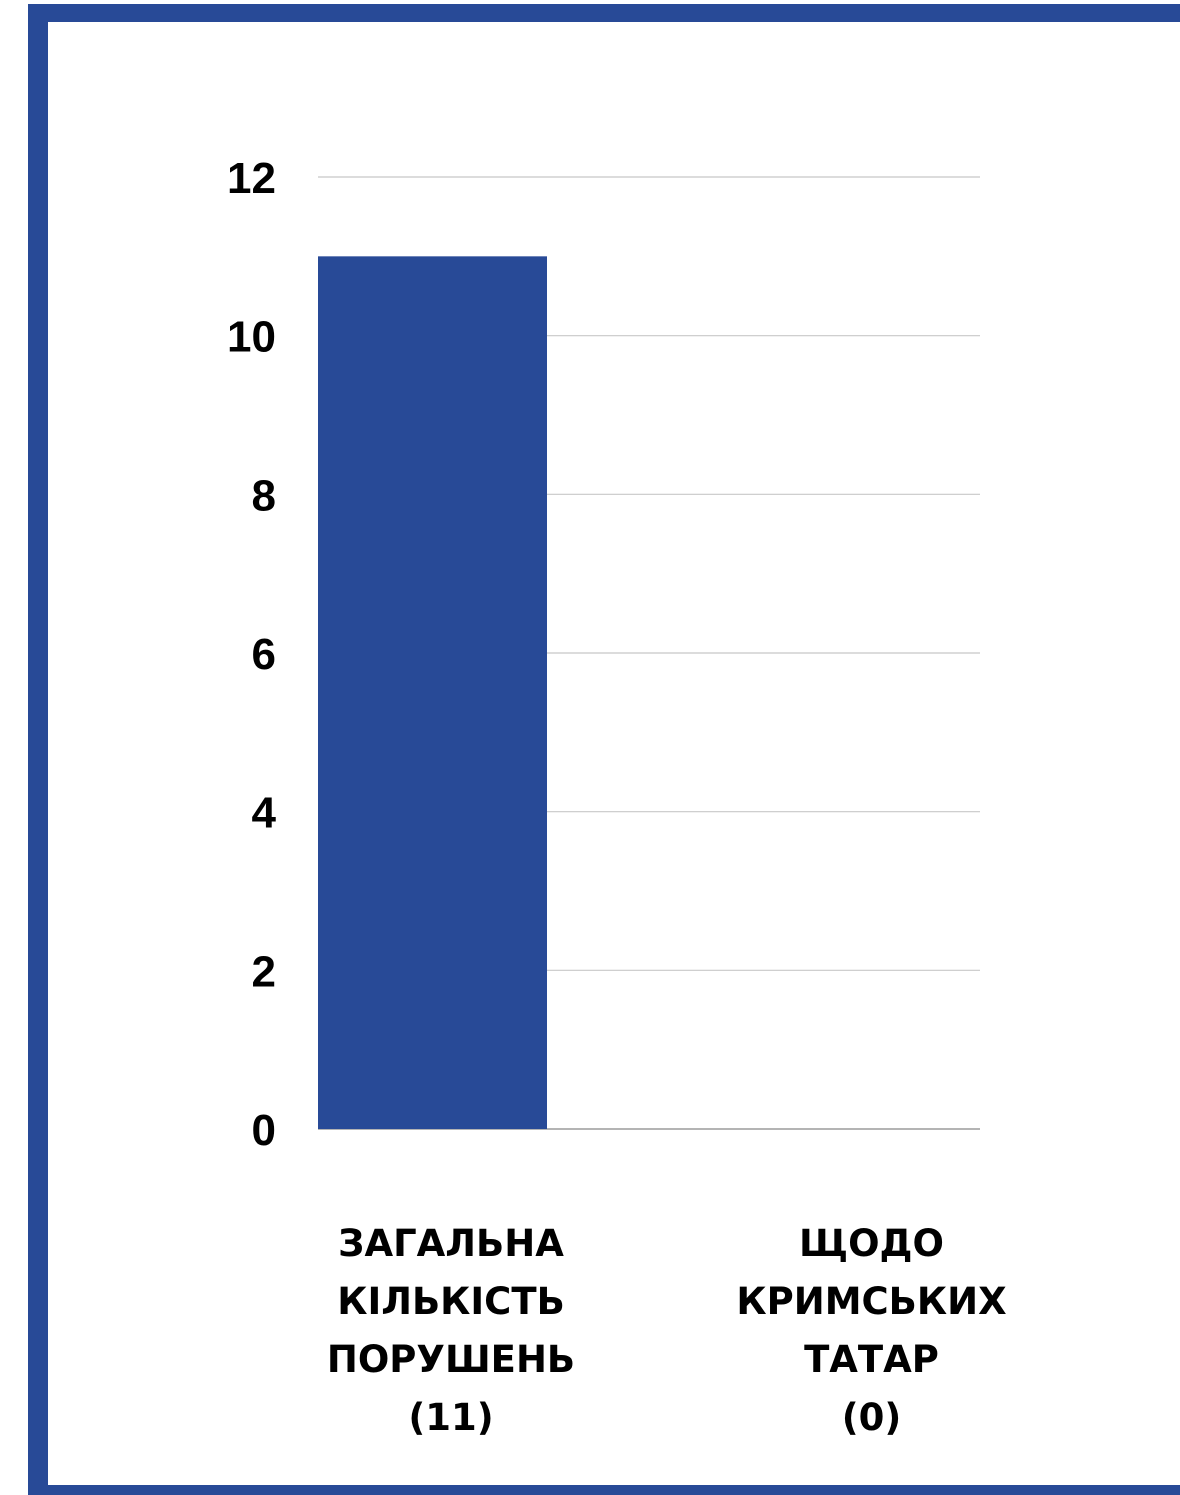 The width and height of the screenshot is (1180, 1495). Describe the element at coordinates (871, 1359) in the screenshot. I see `x-category-label: ТАТАР` at that location.